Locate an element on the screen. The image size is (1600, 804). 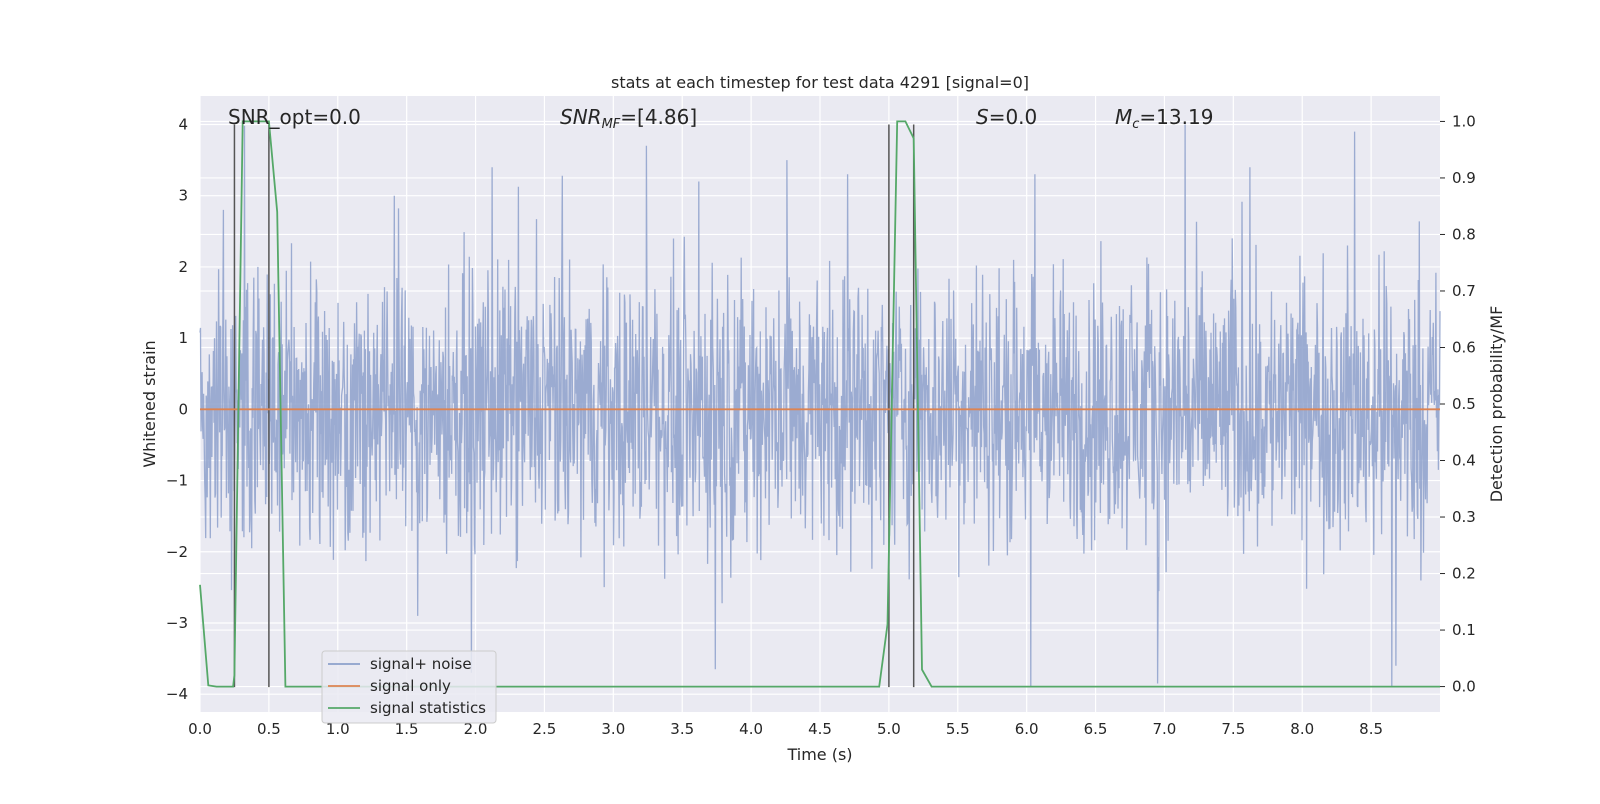
y-tick-label-left: −4 is located at coordinates (177, 694).